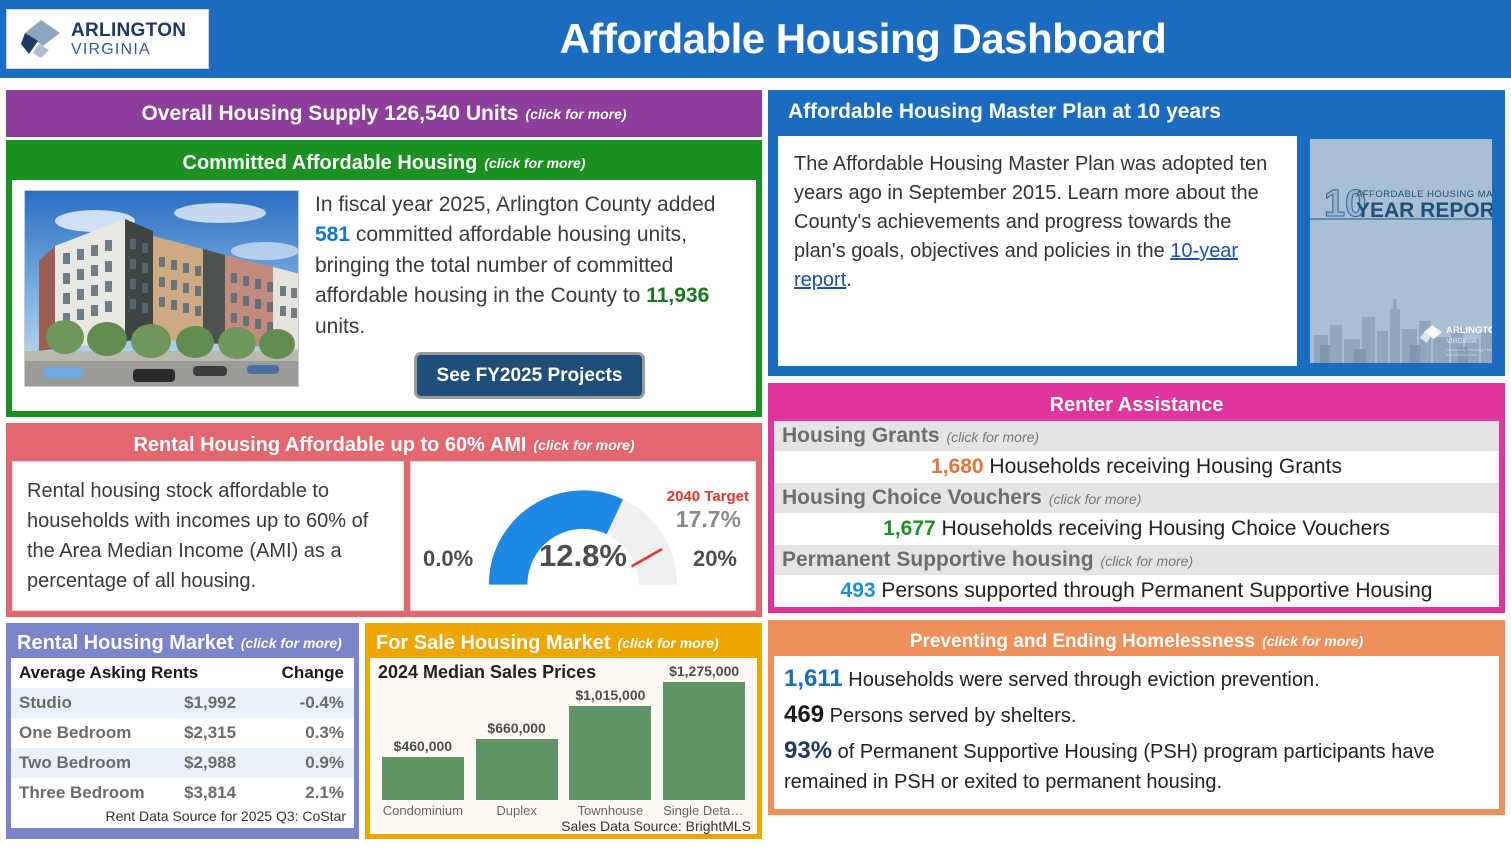 The image size is (1511, 848). What do you see at coordinates (950, 716) in the screenshot?
I see `shelter-text: Persons served by shelters.` at bounding box center [950, 716].